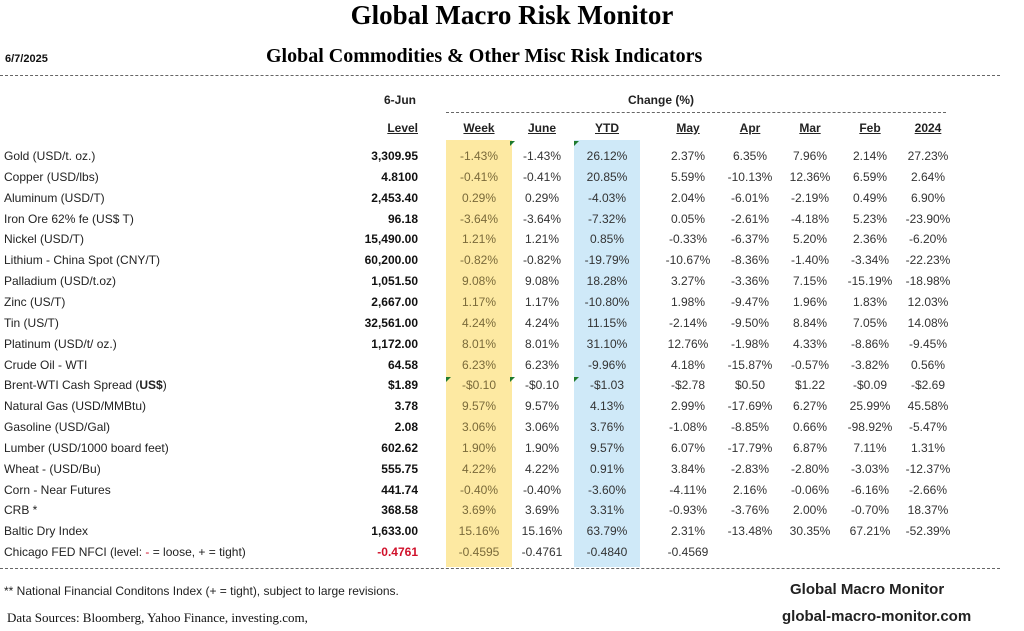 This screenshot has width=1024, height=631. What do you see at coordinates (870, 406) in the screenshot?
I see `cell-feb: 25.99%` at bounding box center [870, 406].